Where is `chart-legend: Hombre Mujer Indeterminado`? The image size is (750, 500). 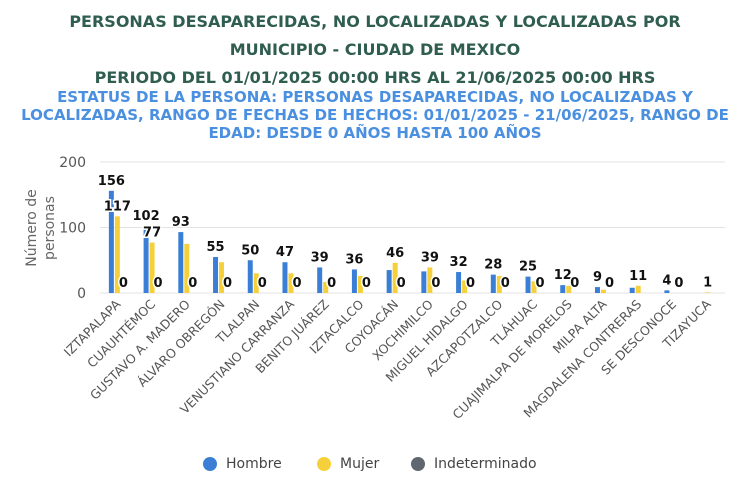 chart-legend: Hombre Mujer Indeterminado is located at coordinates (375, 467).